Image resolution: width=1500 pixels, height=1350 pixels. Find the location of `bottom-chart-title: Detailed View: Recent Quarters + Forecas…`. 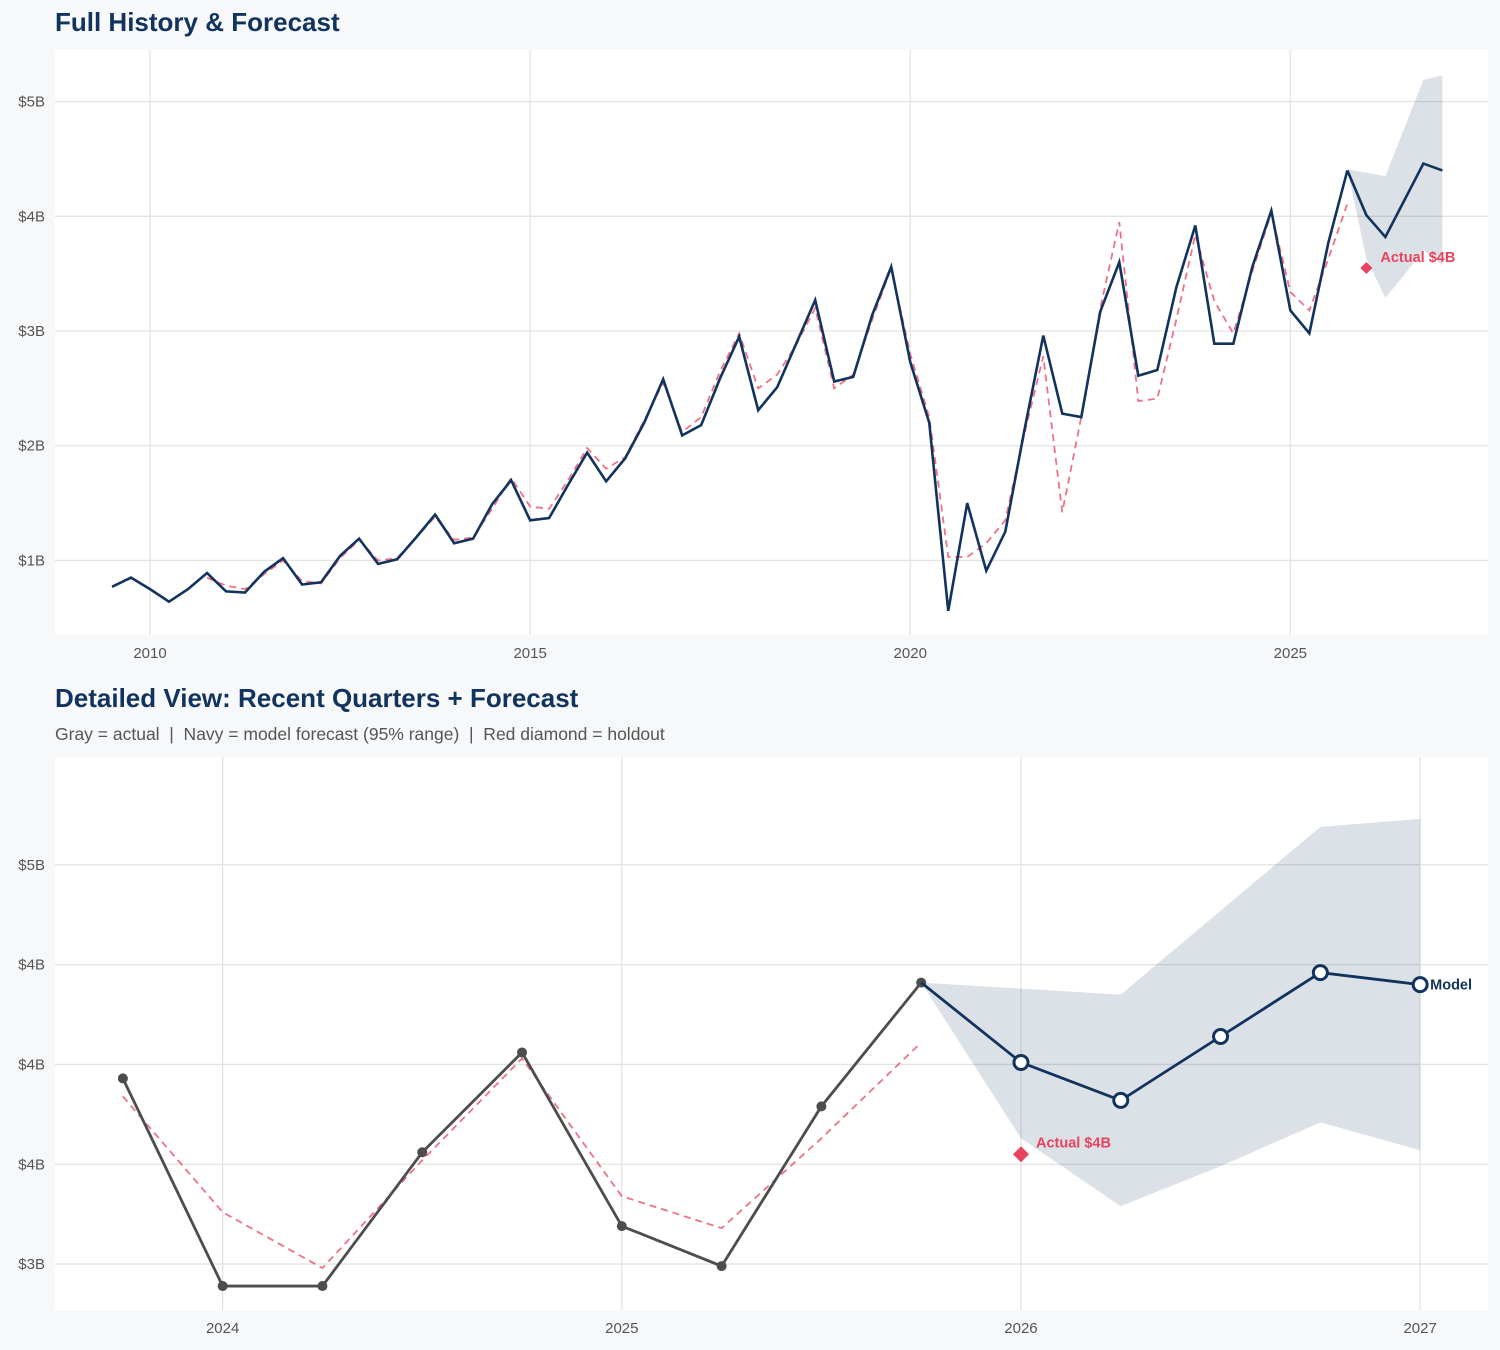

bottom-chart-title: Detailed View: Recent Quarters + Forecas… is located at coordinates (317, 698).